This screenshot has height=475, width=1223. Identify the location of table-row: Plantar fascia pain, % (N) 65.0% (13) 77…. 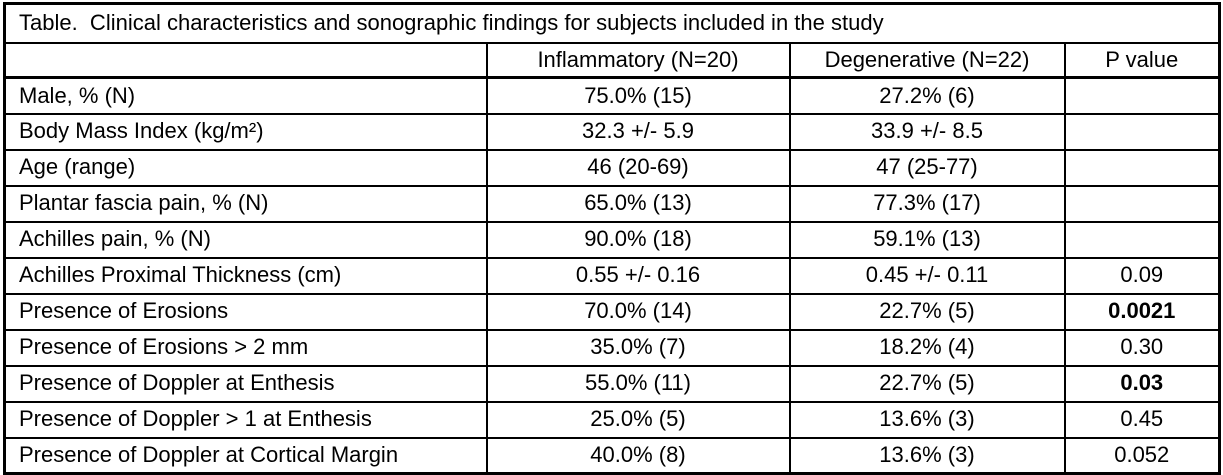
(612, 203).